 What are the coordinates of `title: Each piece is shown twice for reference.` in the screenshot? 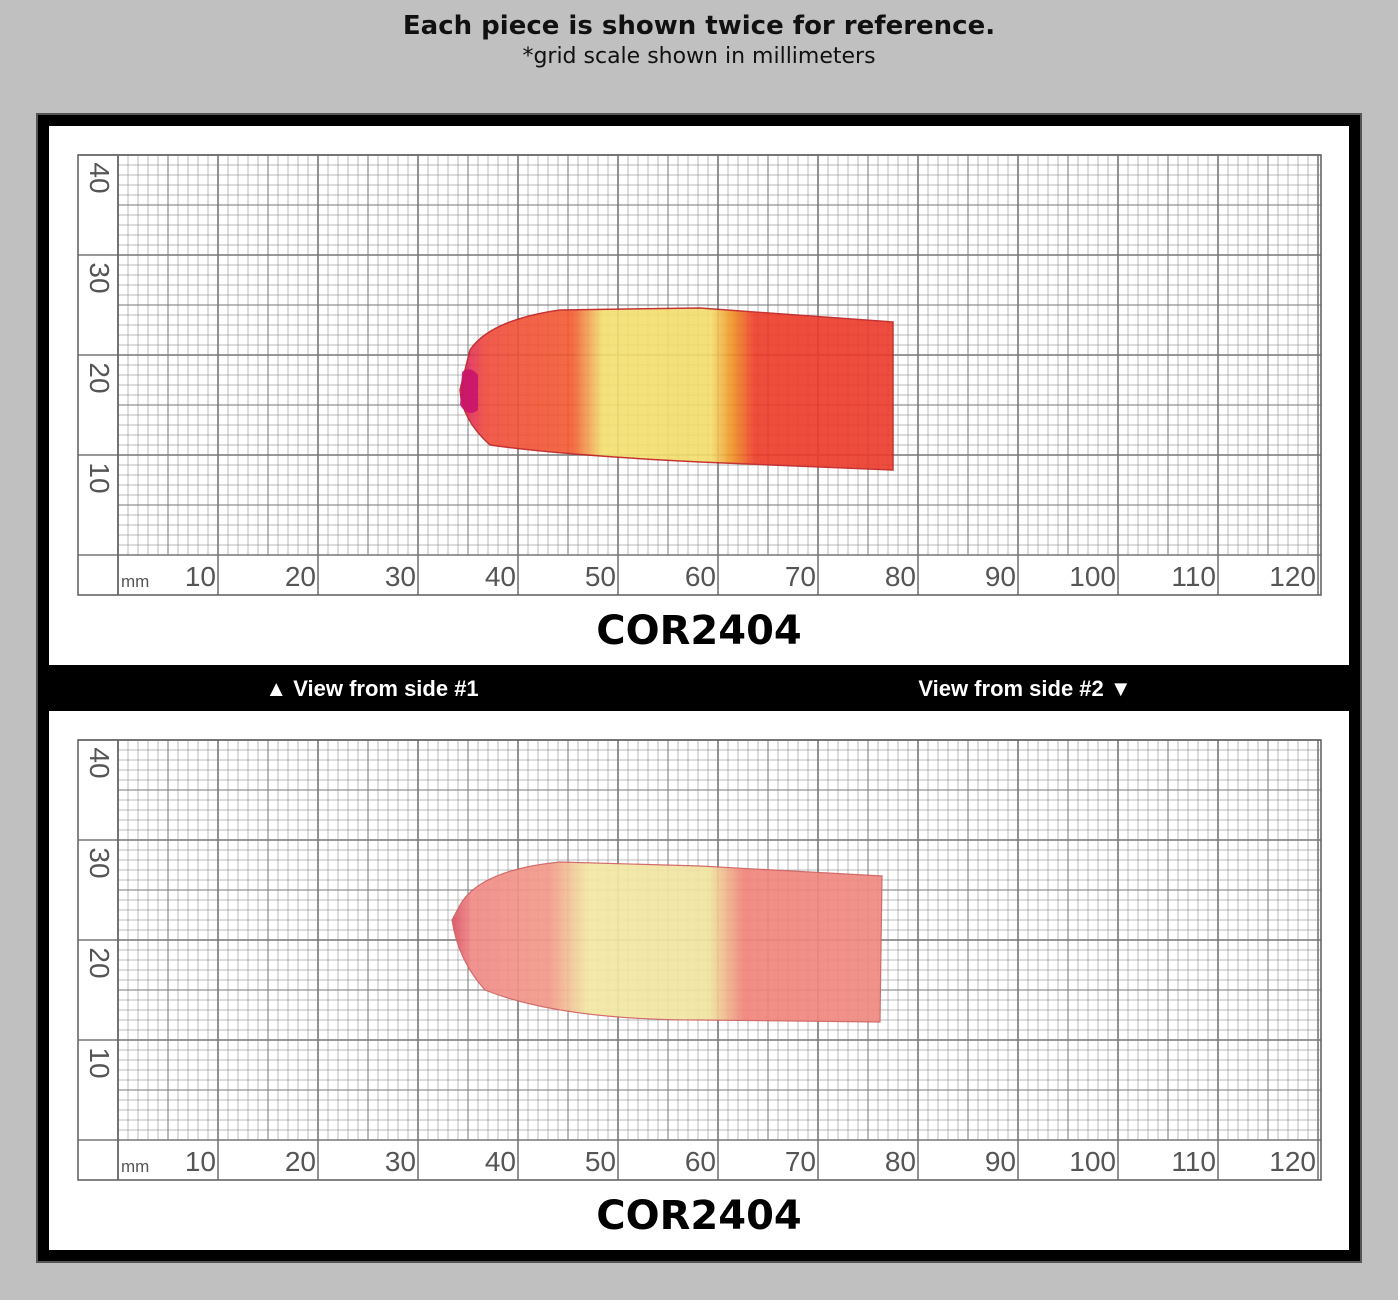 It's located at (699, 26).